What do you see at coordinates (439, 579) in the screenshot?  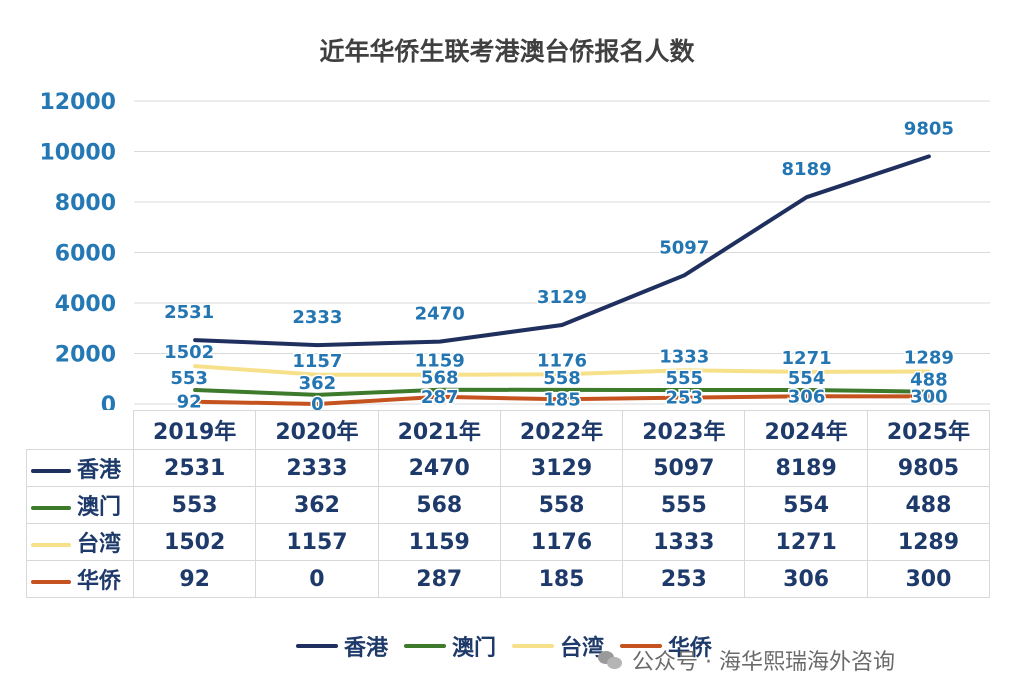 I see `table-cell: 287` at bounding box center [439, 579].